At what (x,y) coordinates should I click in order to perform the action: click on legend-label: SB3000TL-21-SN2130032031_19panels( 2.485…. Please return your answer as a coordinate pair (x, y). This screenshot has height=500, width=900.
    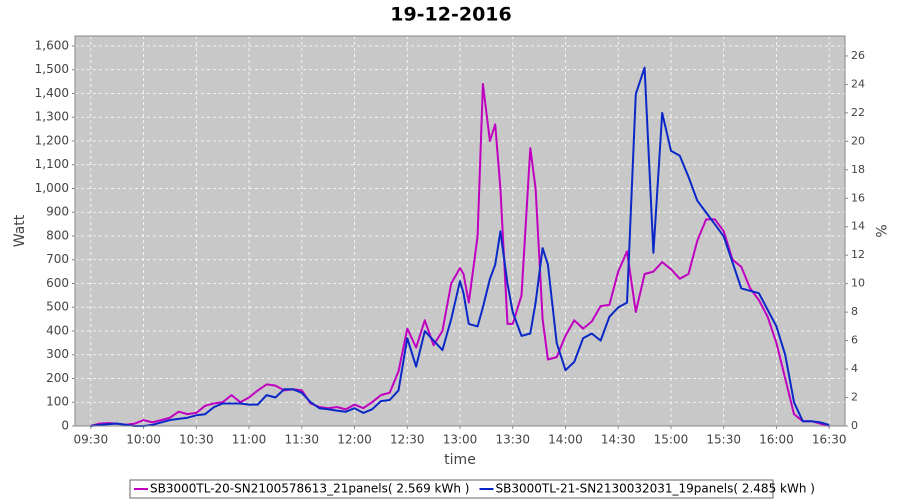
    Looking at the image, I should click on (654, 489).